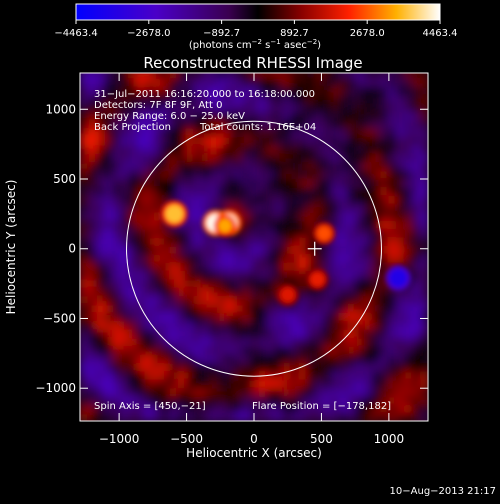 Image resolution: width=500 pixels, height=504 pixels. Describe the element at coordinates (254, 453) in the screenshot. I see `x-axis-label: Heliocentric X (arcsec)` at that location.